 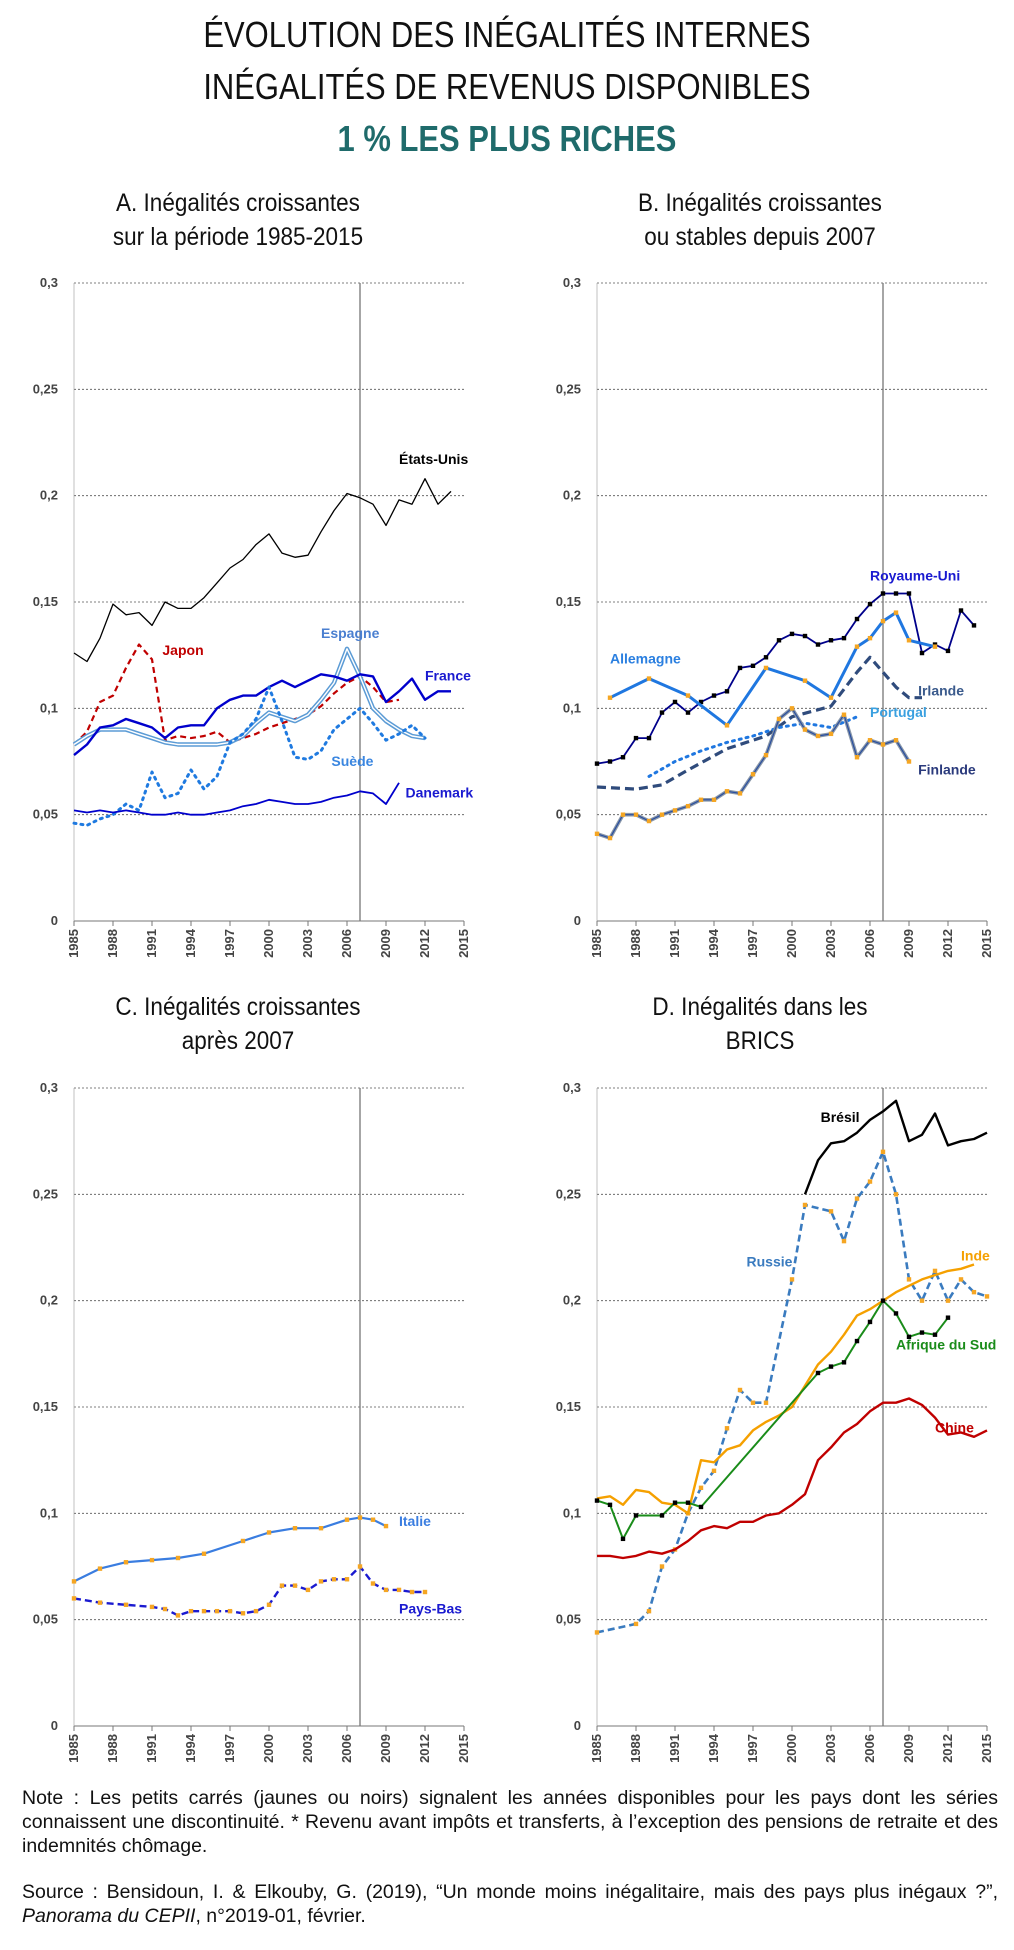 I want to click on series-line-etats-unis, so click(x=262, y=570).